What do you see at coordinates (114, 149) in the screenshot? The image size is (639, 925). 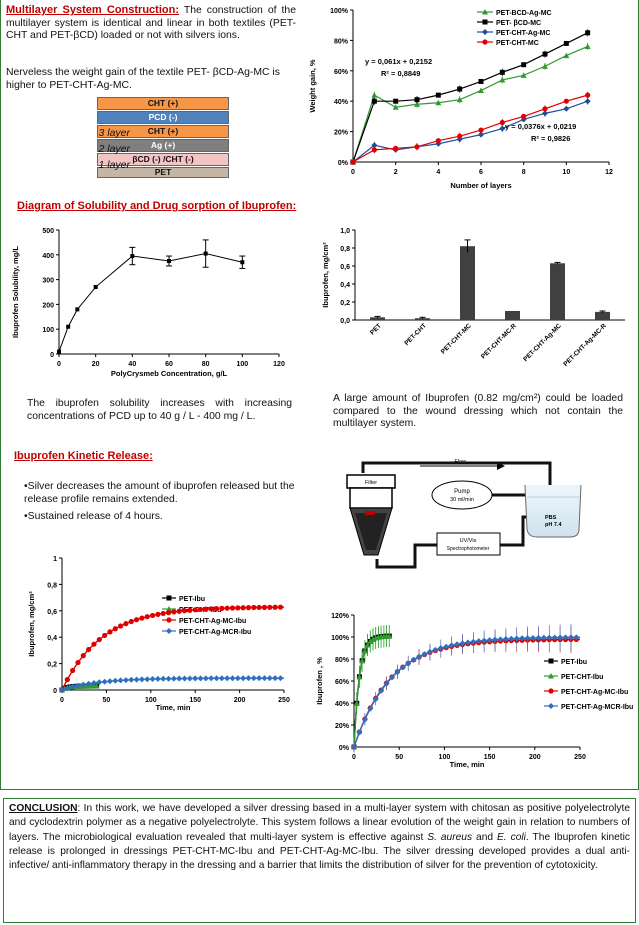 I see `layer-label-2: 2 layer` at bounding box center [114, 149].